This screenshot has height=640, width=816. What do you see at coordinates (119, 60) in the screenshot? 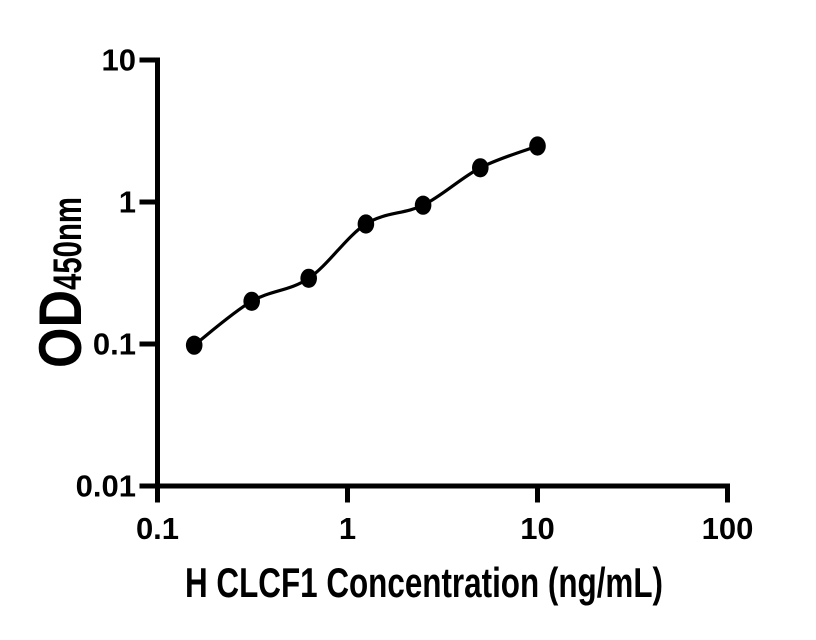
I see `y-tick-label: 10` at bounding box center [119, 60].